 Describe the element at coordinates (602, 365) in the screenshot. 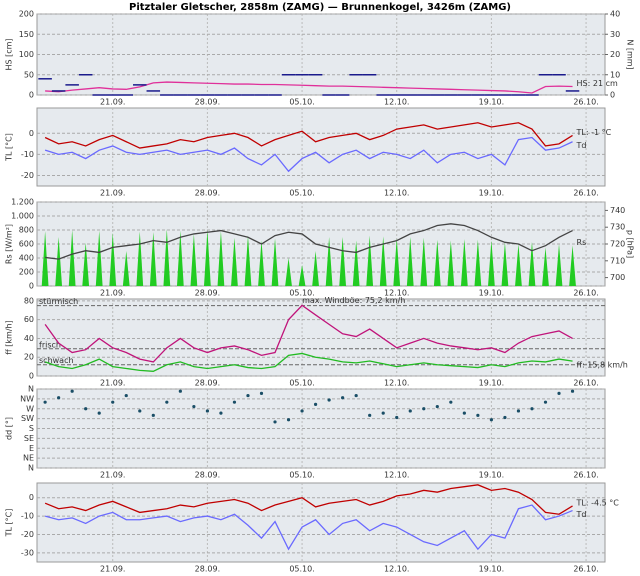

I see `annotation: ff: 15,8 km/h` at that location.